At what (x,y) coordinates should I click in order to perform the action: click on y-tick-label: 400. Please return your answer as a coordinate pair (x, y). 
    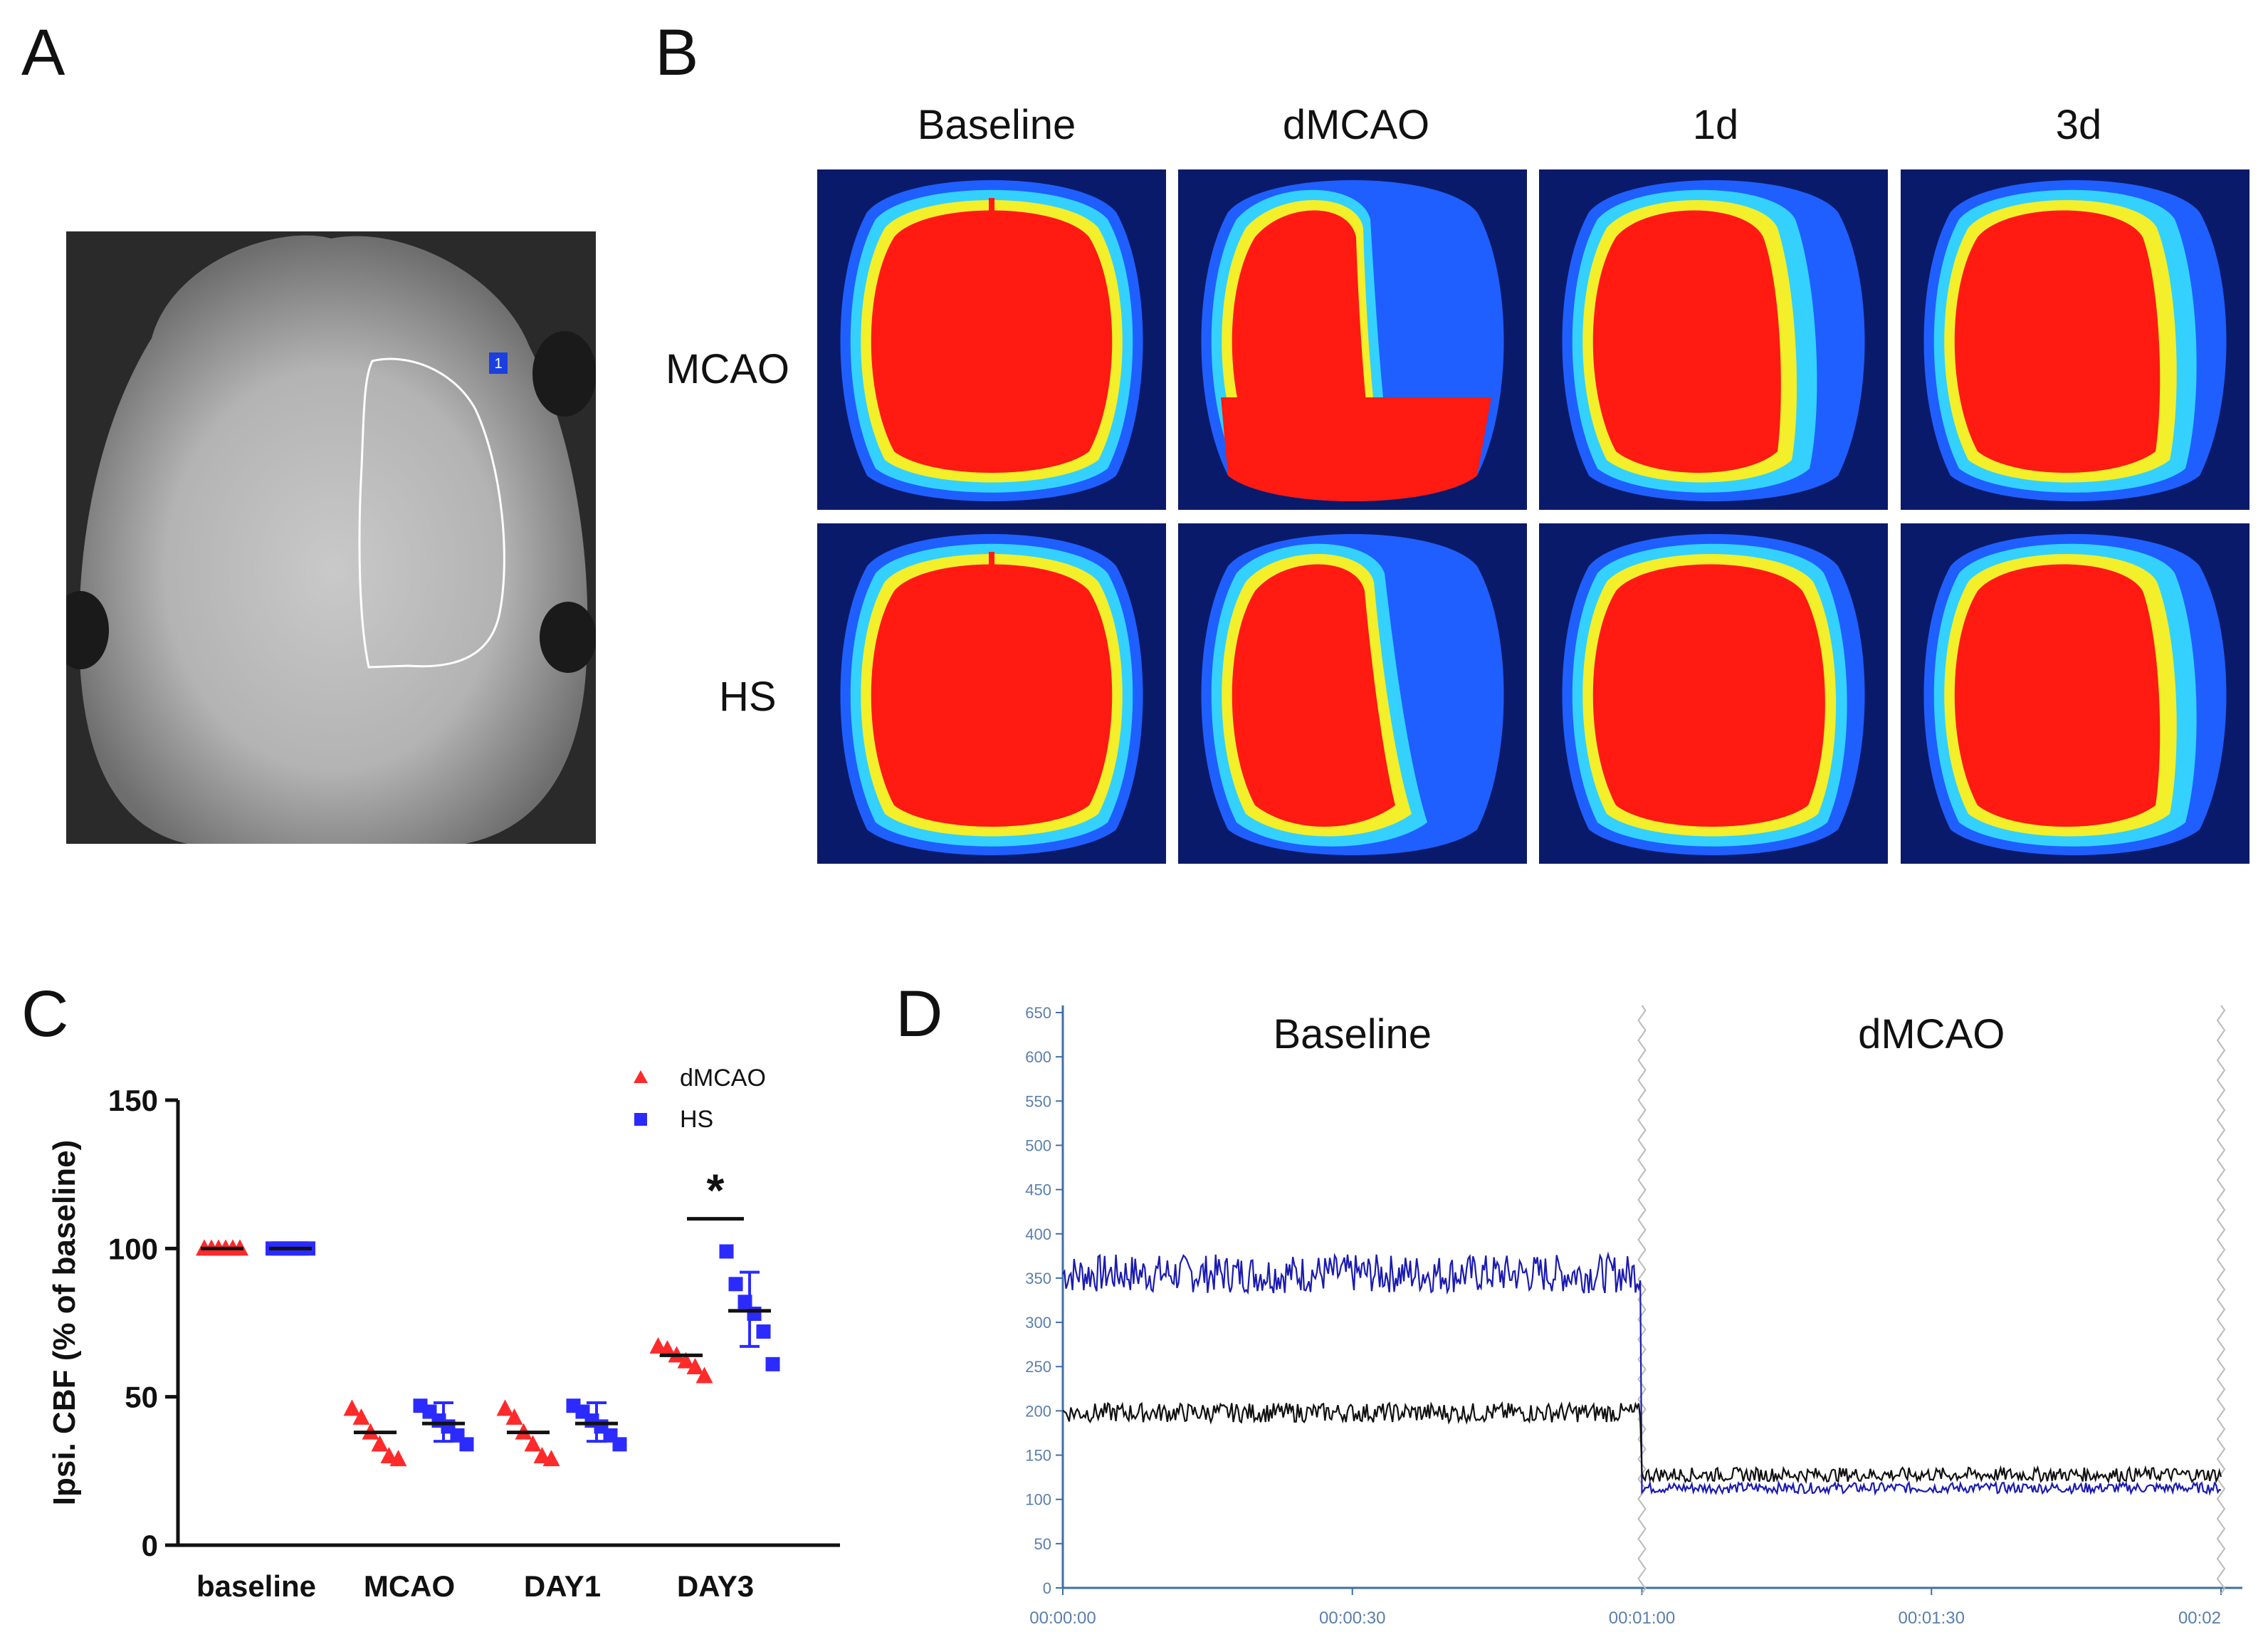
    Looking at the image, I should click on (1038, 1234).